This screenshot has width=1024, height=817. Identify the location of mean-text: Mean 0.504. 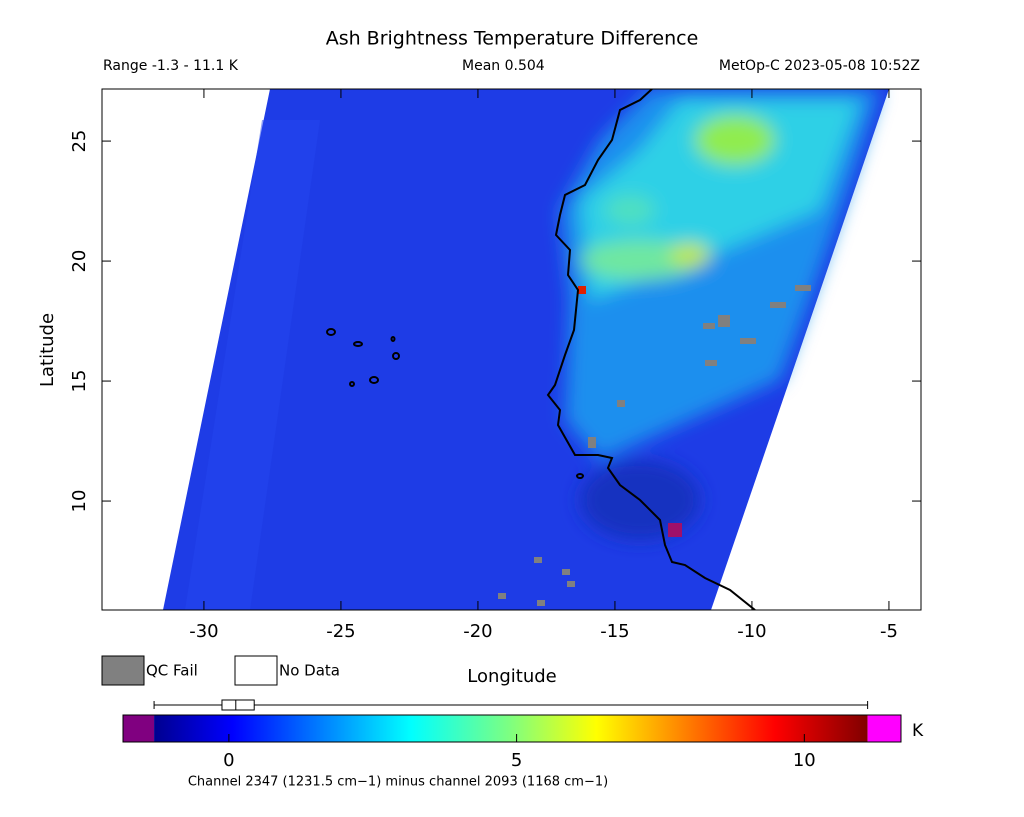
(503, 66).